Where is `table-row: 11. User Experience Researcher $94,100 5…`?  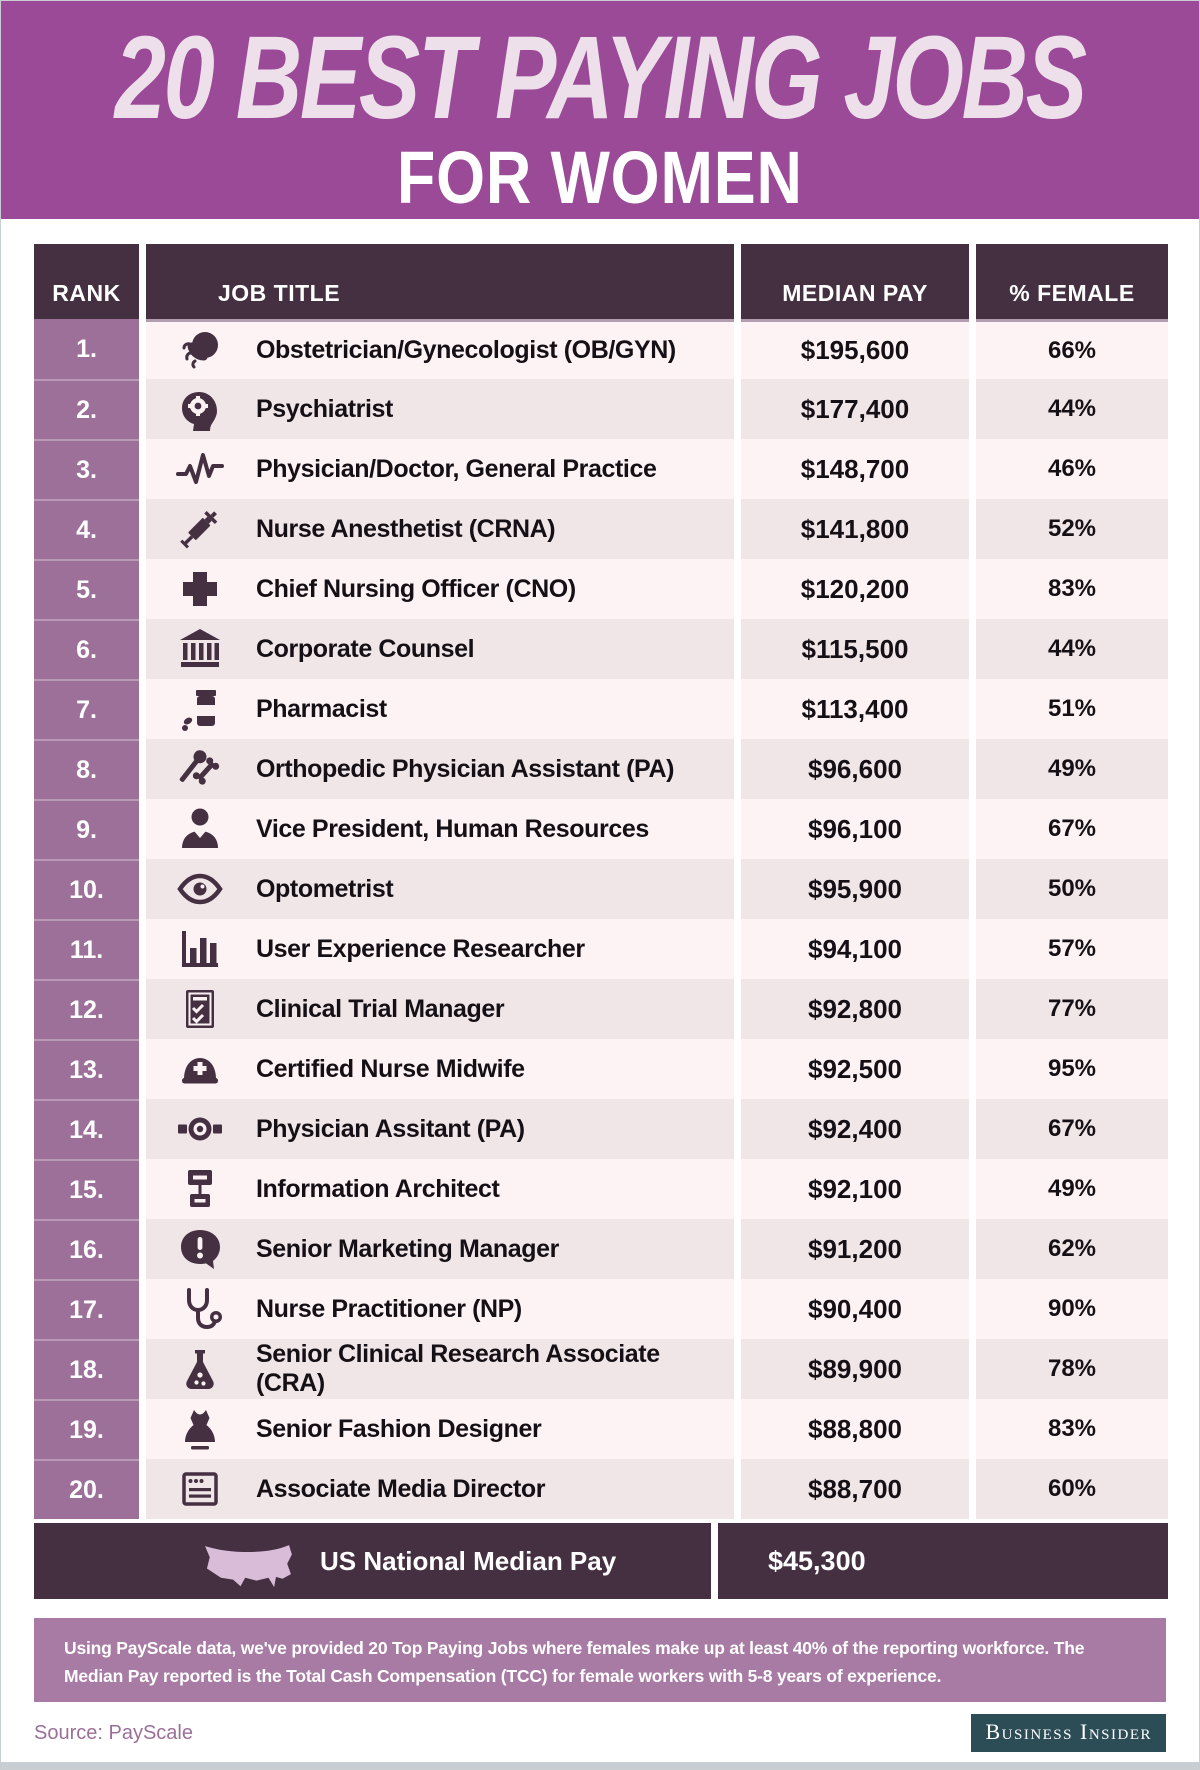 table-row: 11. User Experience Researcher $94,100 5… is located at coordinates (601, 949).